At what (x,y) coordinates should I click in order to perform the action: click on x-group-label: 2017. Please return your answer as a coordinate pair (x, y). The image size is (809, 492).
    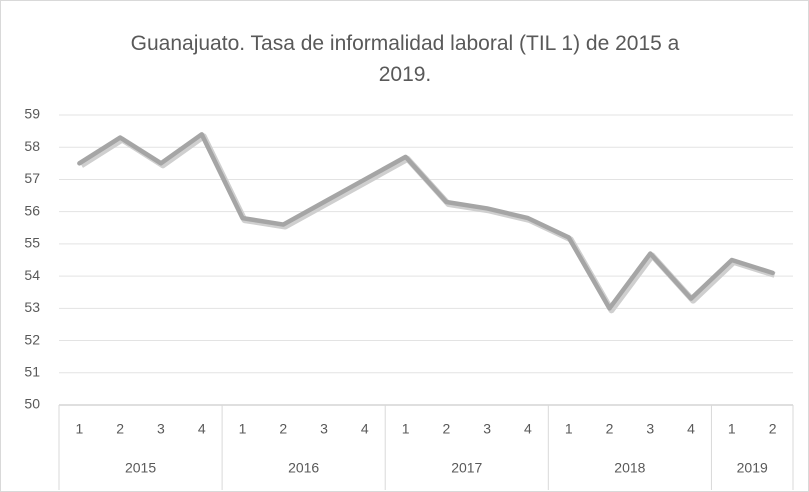
    Looking at the image, I should click on (466, 468).